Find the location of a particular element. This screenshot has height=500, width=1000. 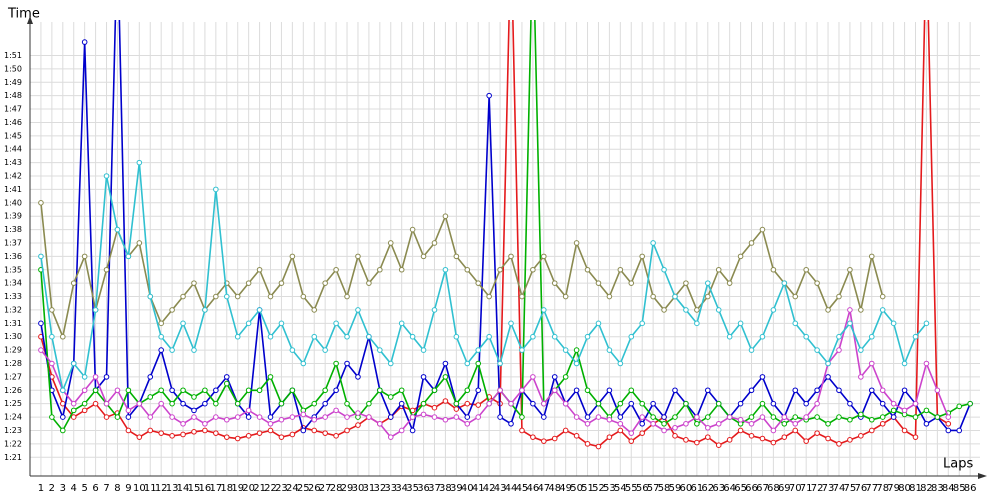

y-tick-label: 1:30 is located at coordinates (13, 336).